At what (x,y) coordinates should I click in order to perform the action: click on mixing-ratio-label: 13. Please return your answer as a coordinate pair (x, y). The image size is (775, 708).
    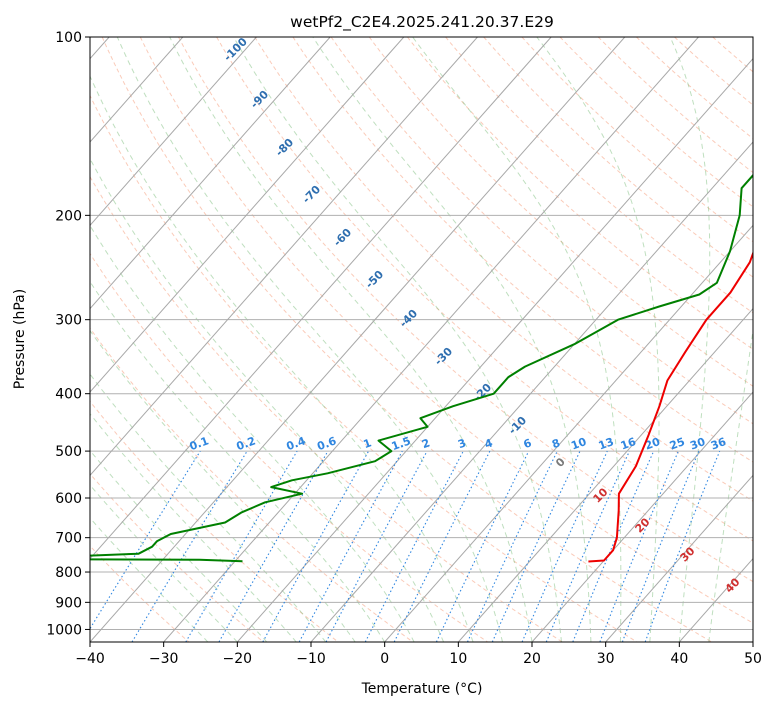
    Looking at the image, I should click on (606, 443).